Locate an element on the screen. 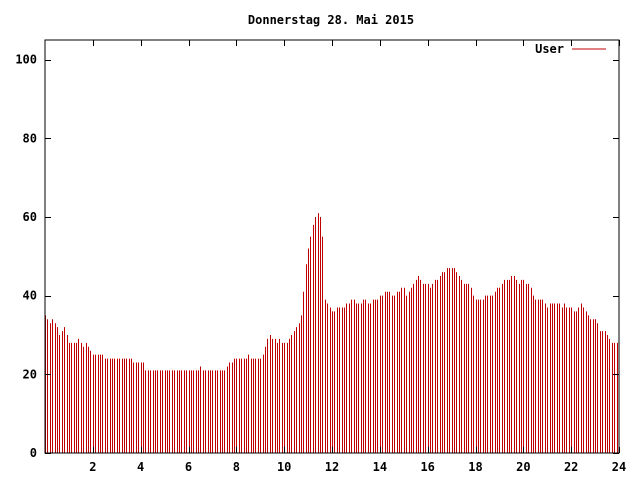 This screenshot has height=480, width=640. x-tick-label: 22 is located at coordinates (571, 467).